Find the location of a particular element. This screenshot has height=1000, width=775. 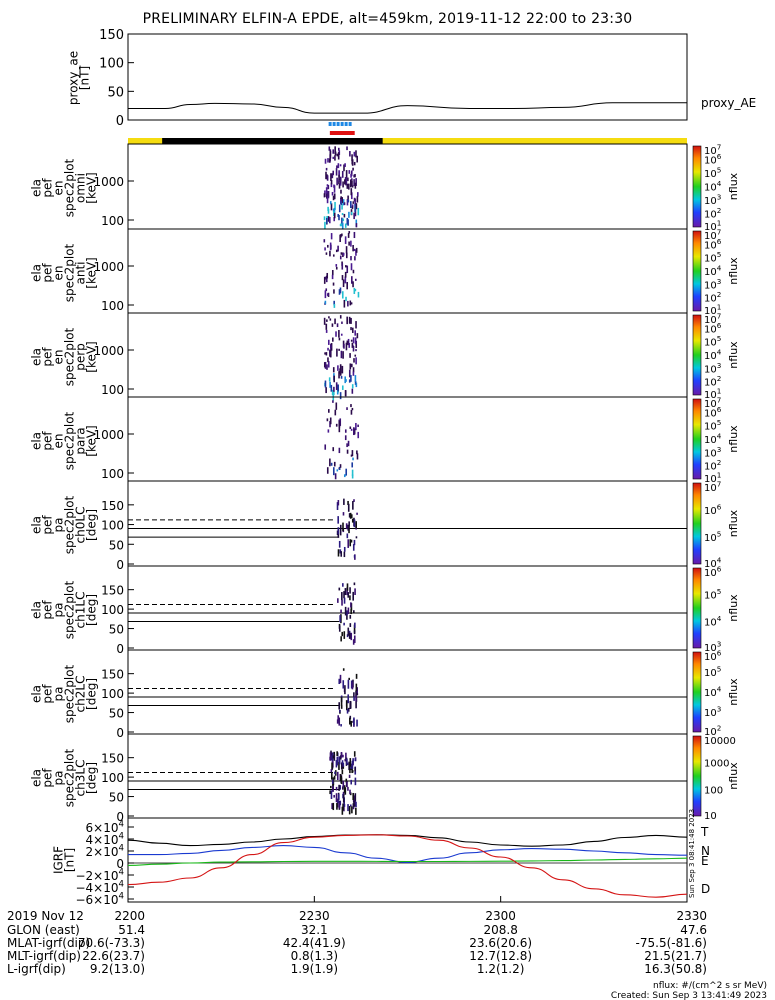

energy-panel-frame is located at coordinates (407, 271).